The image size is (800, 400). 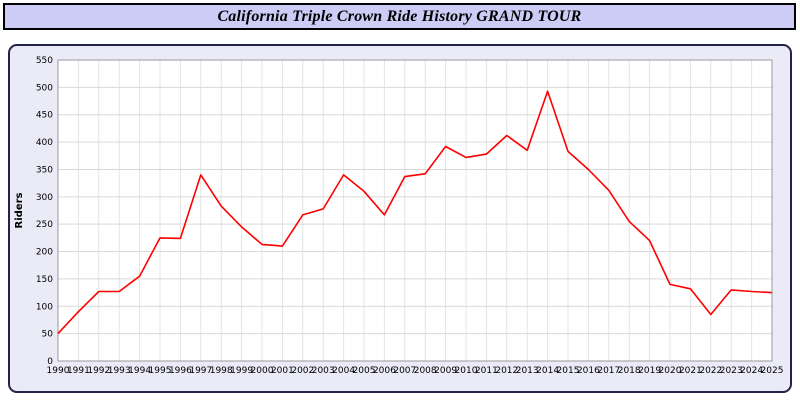 I want to click on x-tick-label: 1992, so click(x=98, y=371).